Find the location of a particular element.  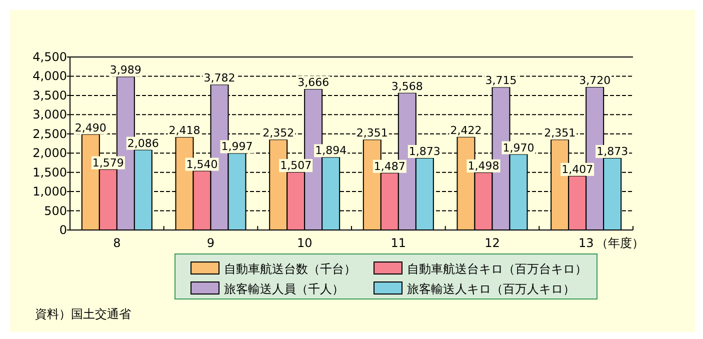

legend-label: 自動車航送台キロ（百万台キロ） is located at coordinates (497, 269).